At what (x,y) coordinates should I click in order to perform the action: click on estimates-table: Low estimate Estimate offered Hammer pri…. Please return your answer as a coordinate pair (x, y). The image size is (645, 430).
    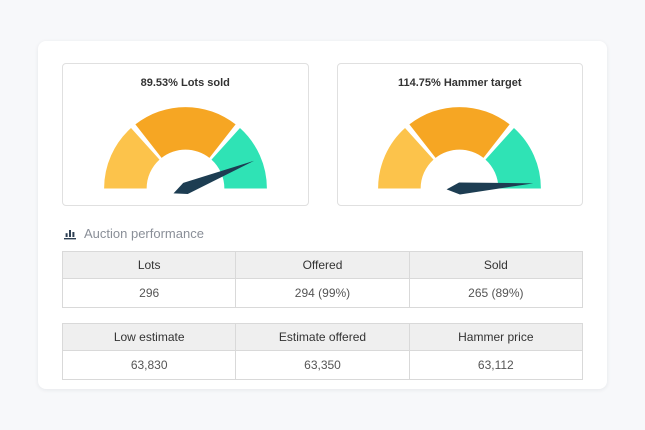
    Looking at the image, I should click on (322, 351).